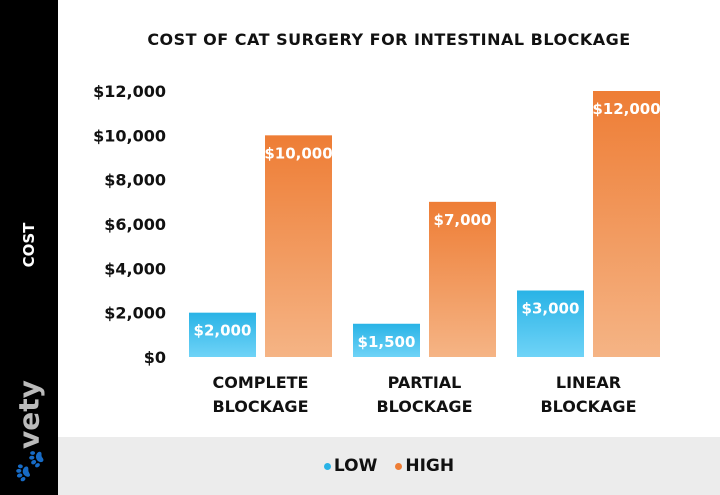 The width and height of the screenshot is (720, 495). Describe the element at coordinates (389, 466) in the screenshot. I see `legend: LOW HIGH` at that location.